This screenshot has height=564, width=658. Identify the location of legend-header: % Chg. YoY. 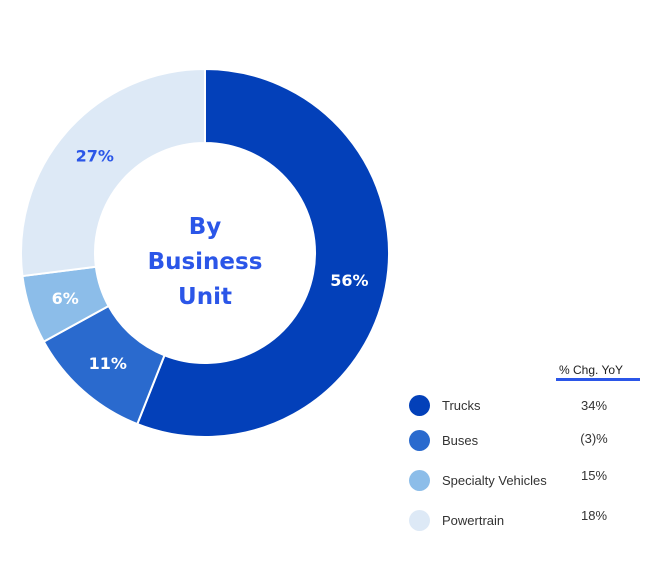
(598, 372).